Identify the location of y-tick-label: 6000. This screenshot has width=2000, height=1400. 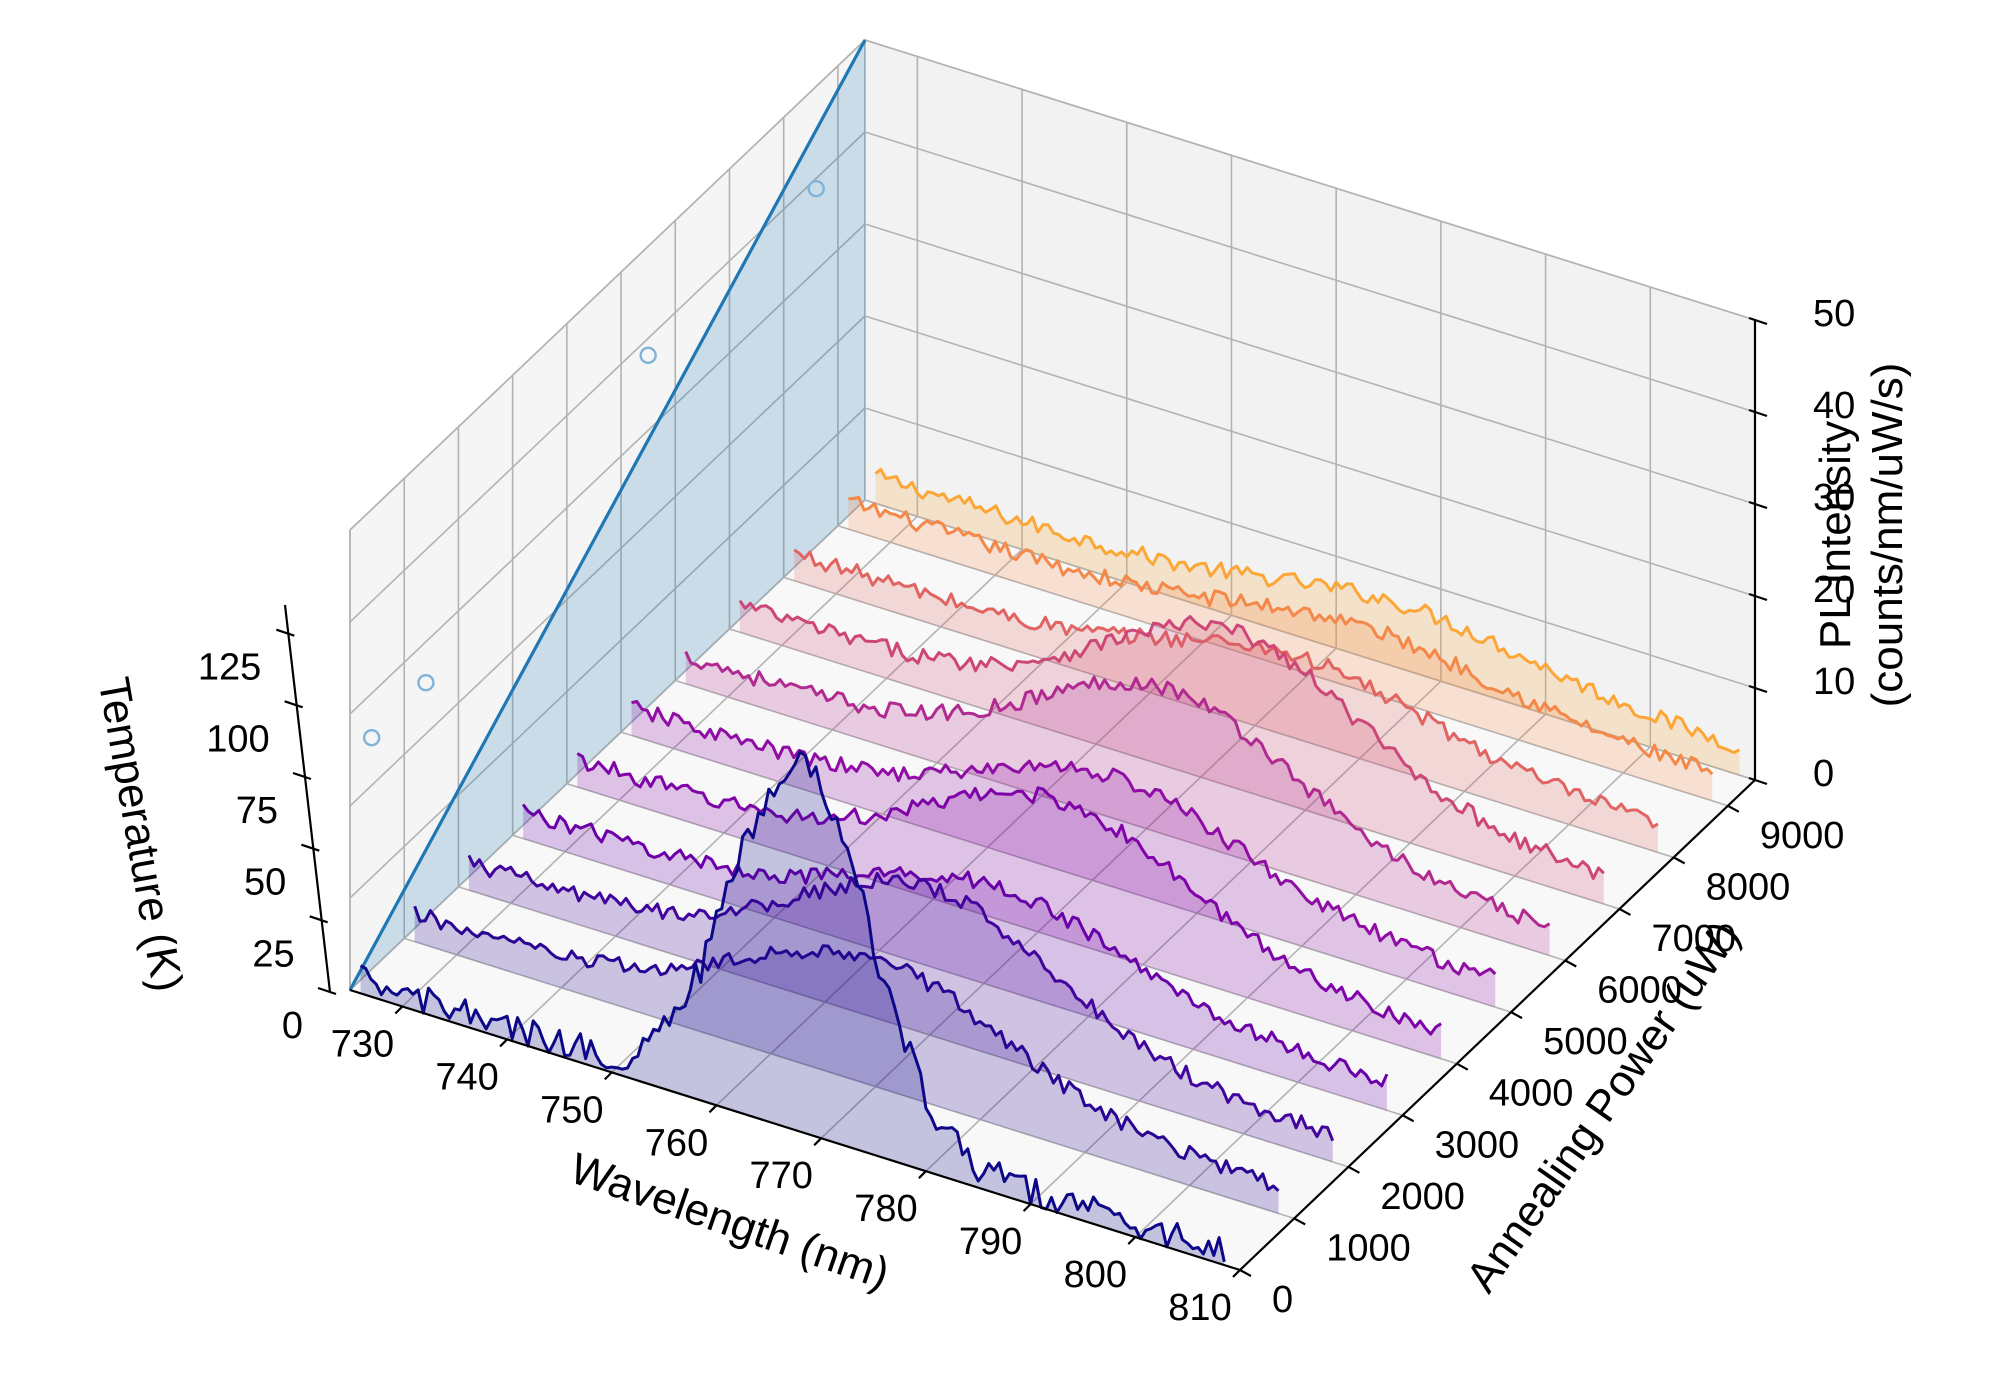
(1639, 991).